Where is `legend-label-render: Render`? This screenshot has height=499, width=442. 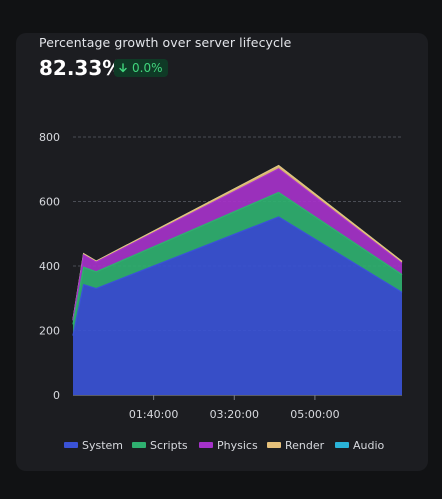
legend-label-render: Render is located at coordinates (305, 445).